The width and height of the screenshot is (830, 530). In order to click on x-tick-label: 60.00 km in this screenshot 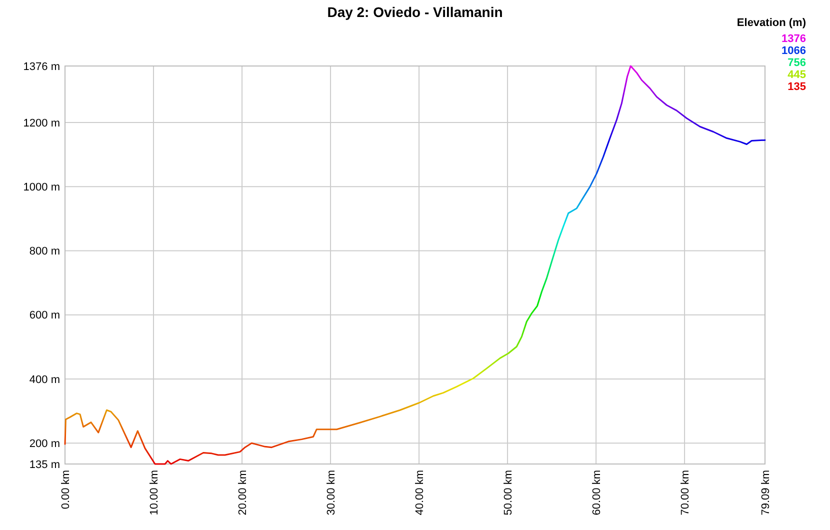, I will do `click(596, 493)`.